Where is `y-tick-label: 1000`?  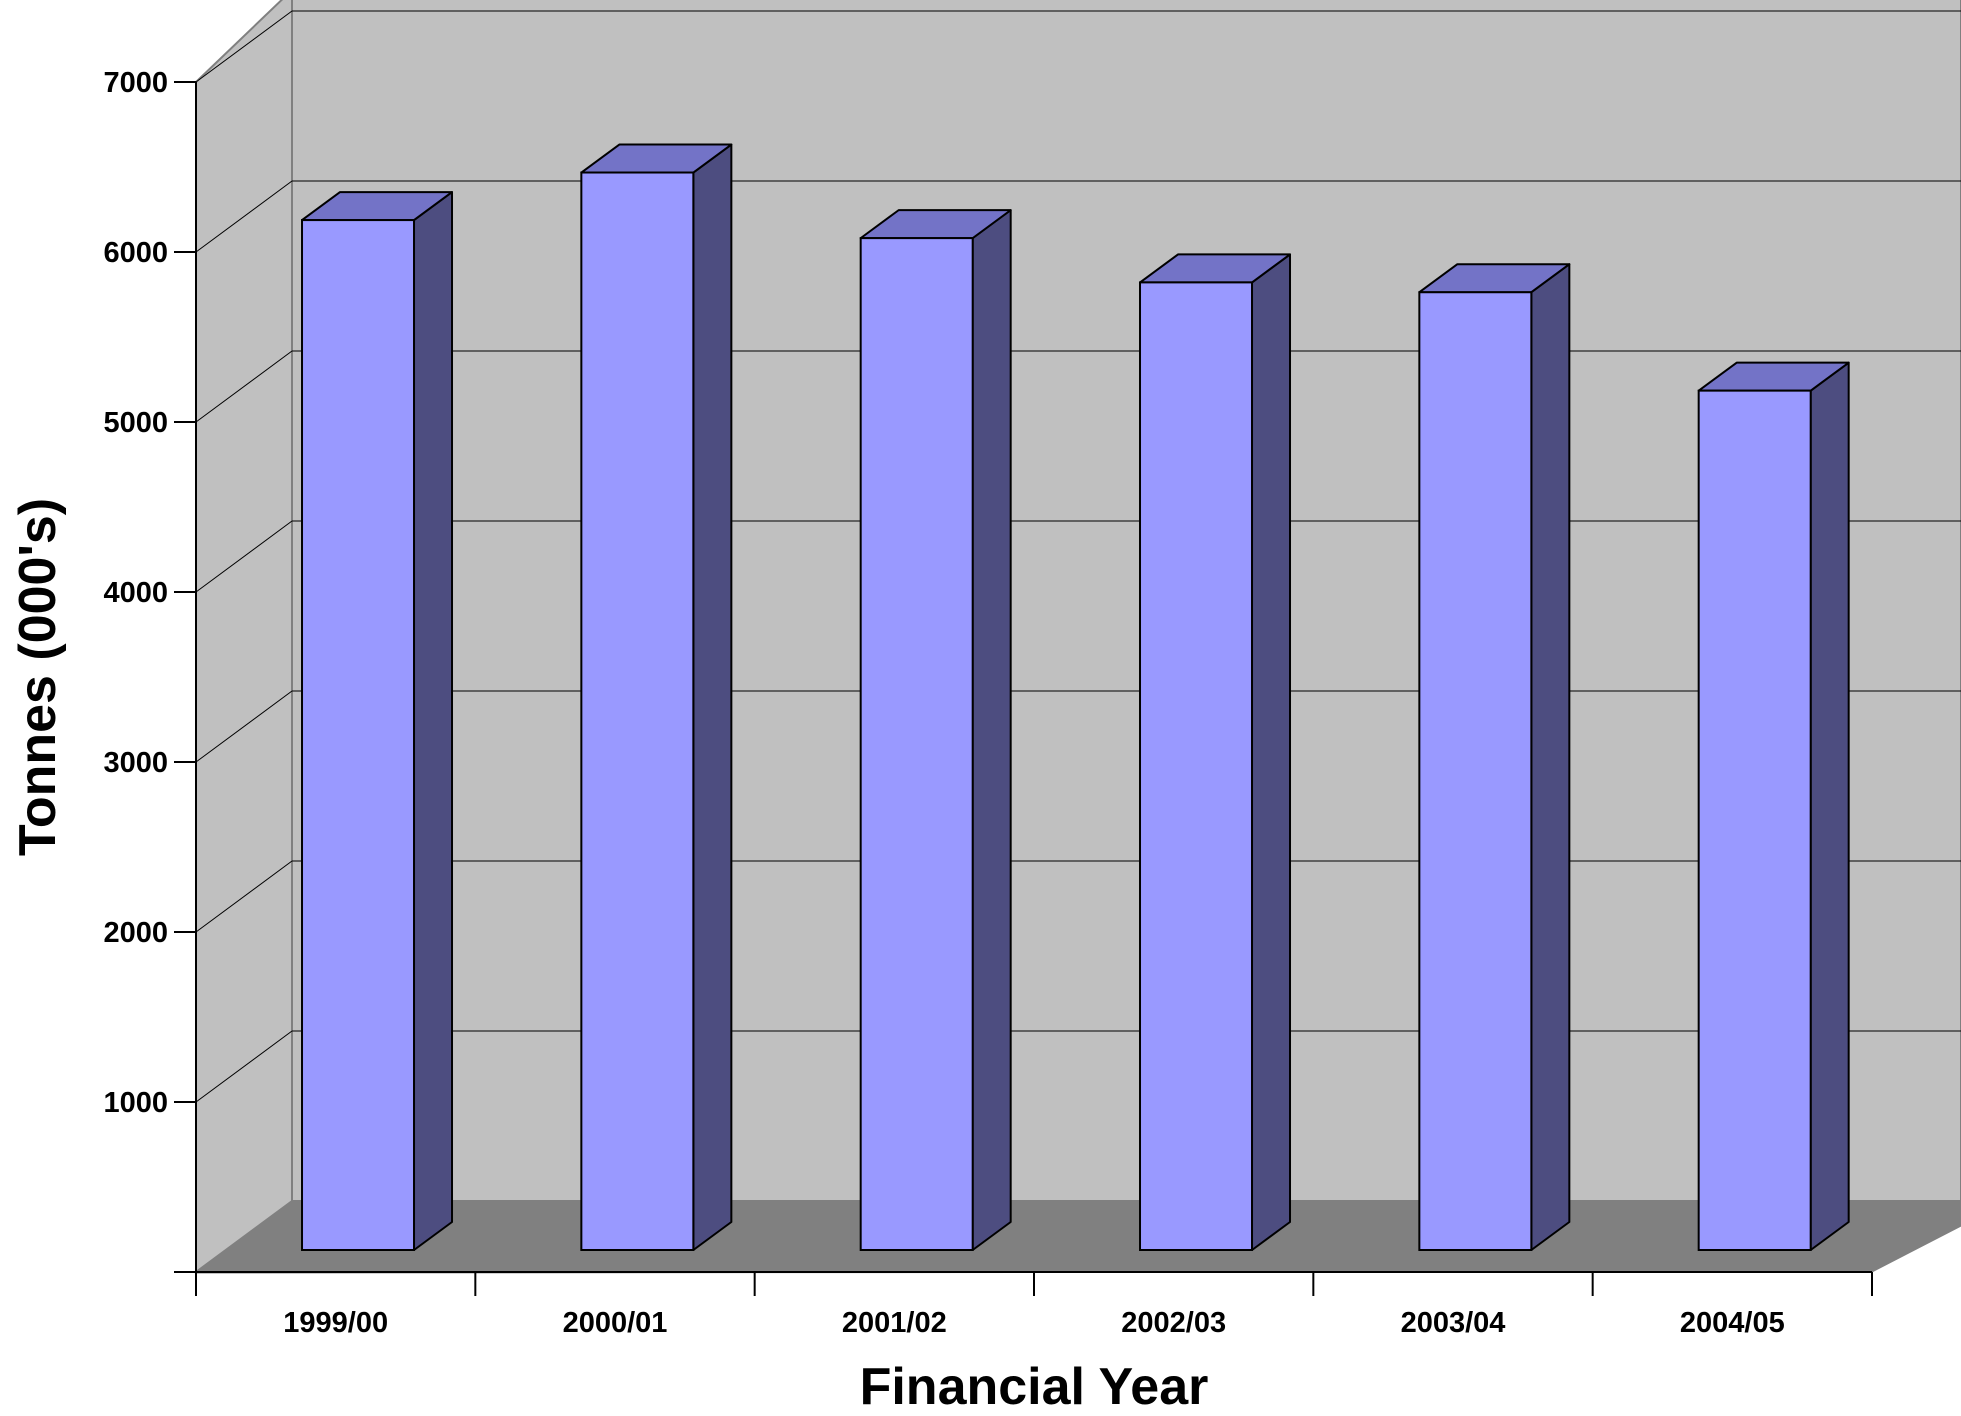
y-tick-label: 1000 is located at coordinates (135, 1103).